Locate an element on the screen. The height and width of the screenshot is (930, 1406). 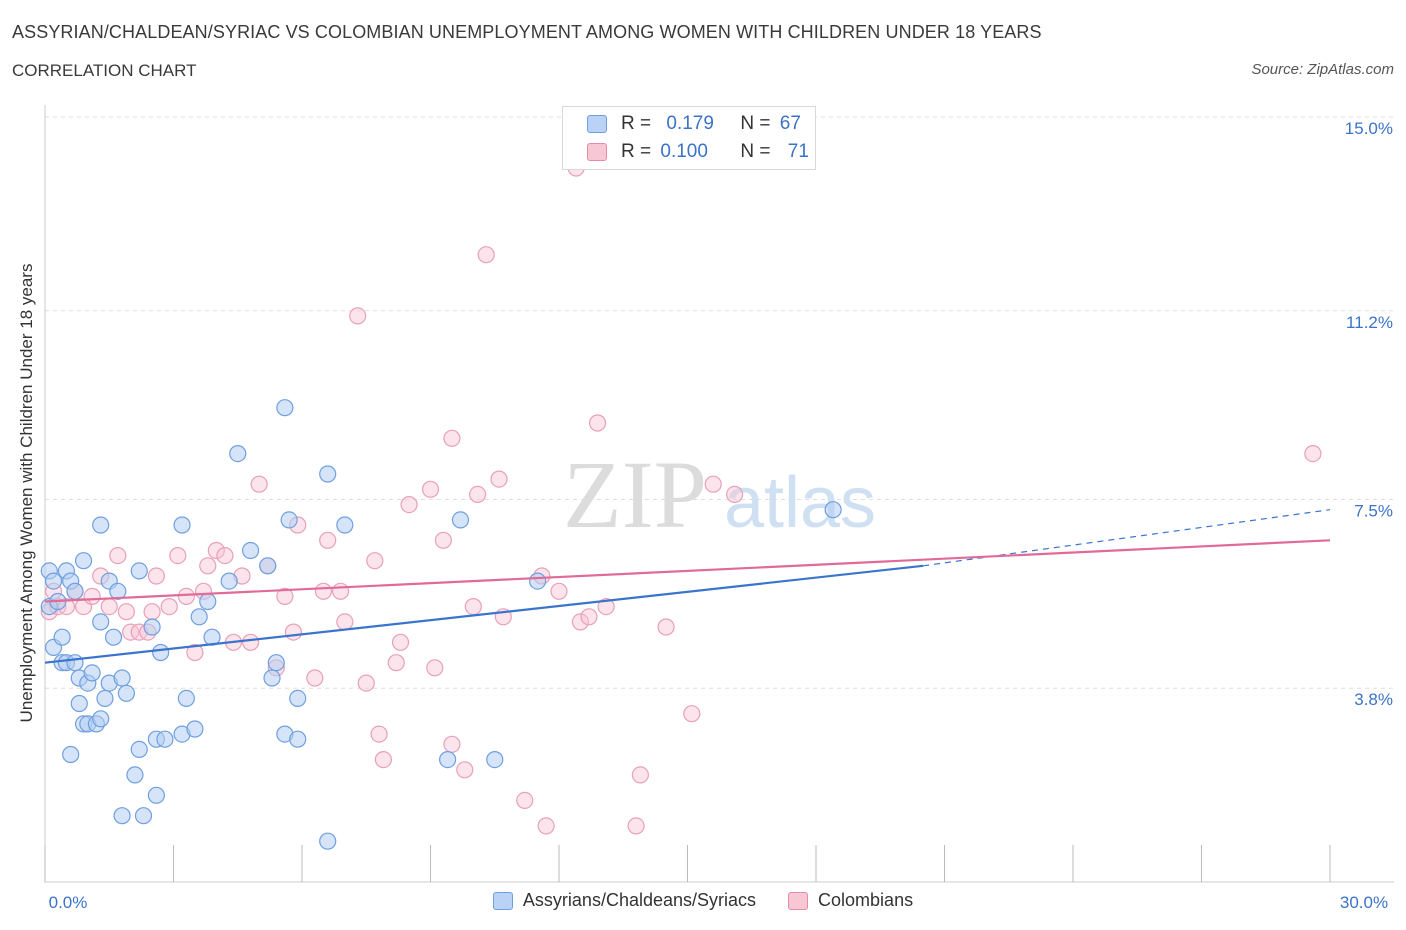
n-value: 71 is located at coordinates (798, 151).